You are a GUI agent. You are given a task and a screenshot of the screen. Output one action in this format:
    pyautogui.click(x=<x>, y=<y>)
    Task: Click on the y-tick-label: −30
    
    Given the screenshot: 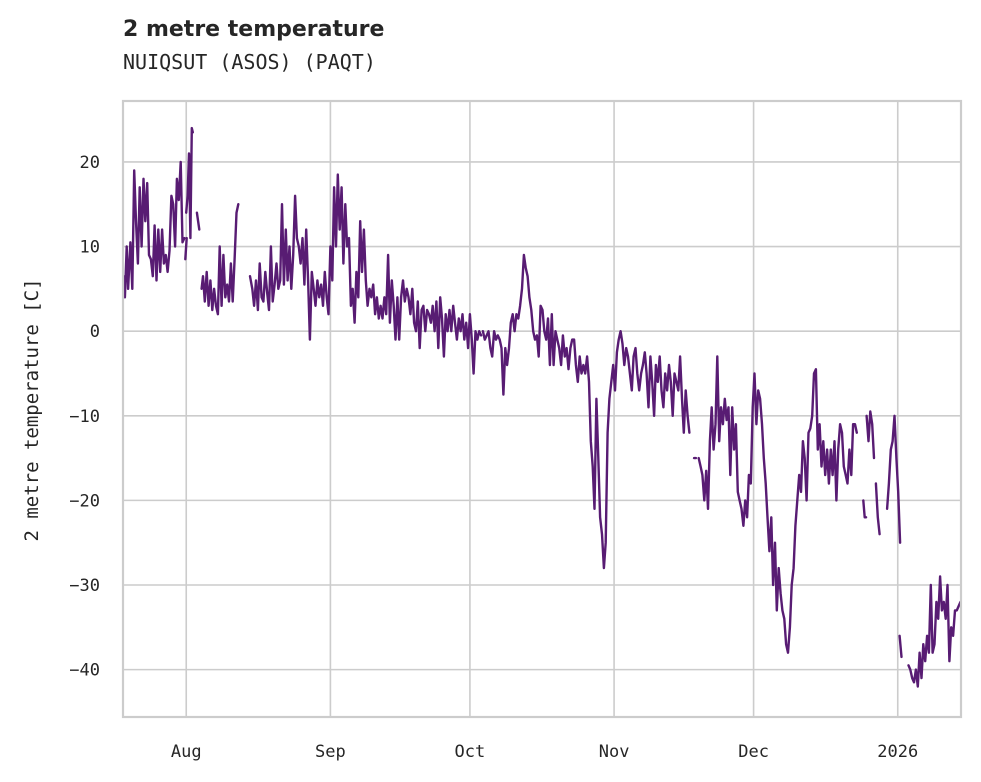 What is the action you would take?
    pyautogui.click(x=84, y=586)
    